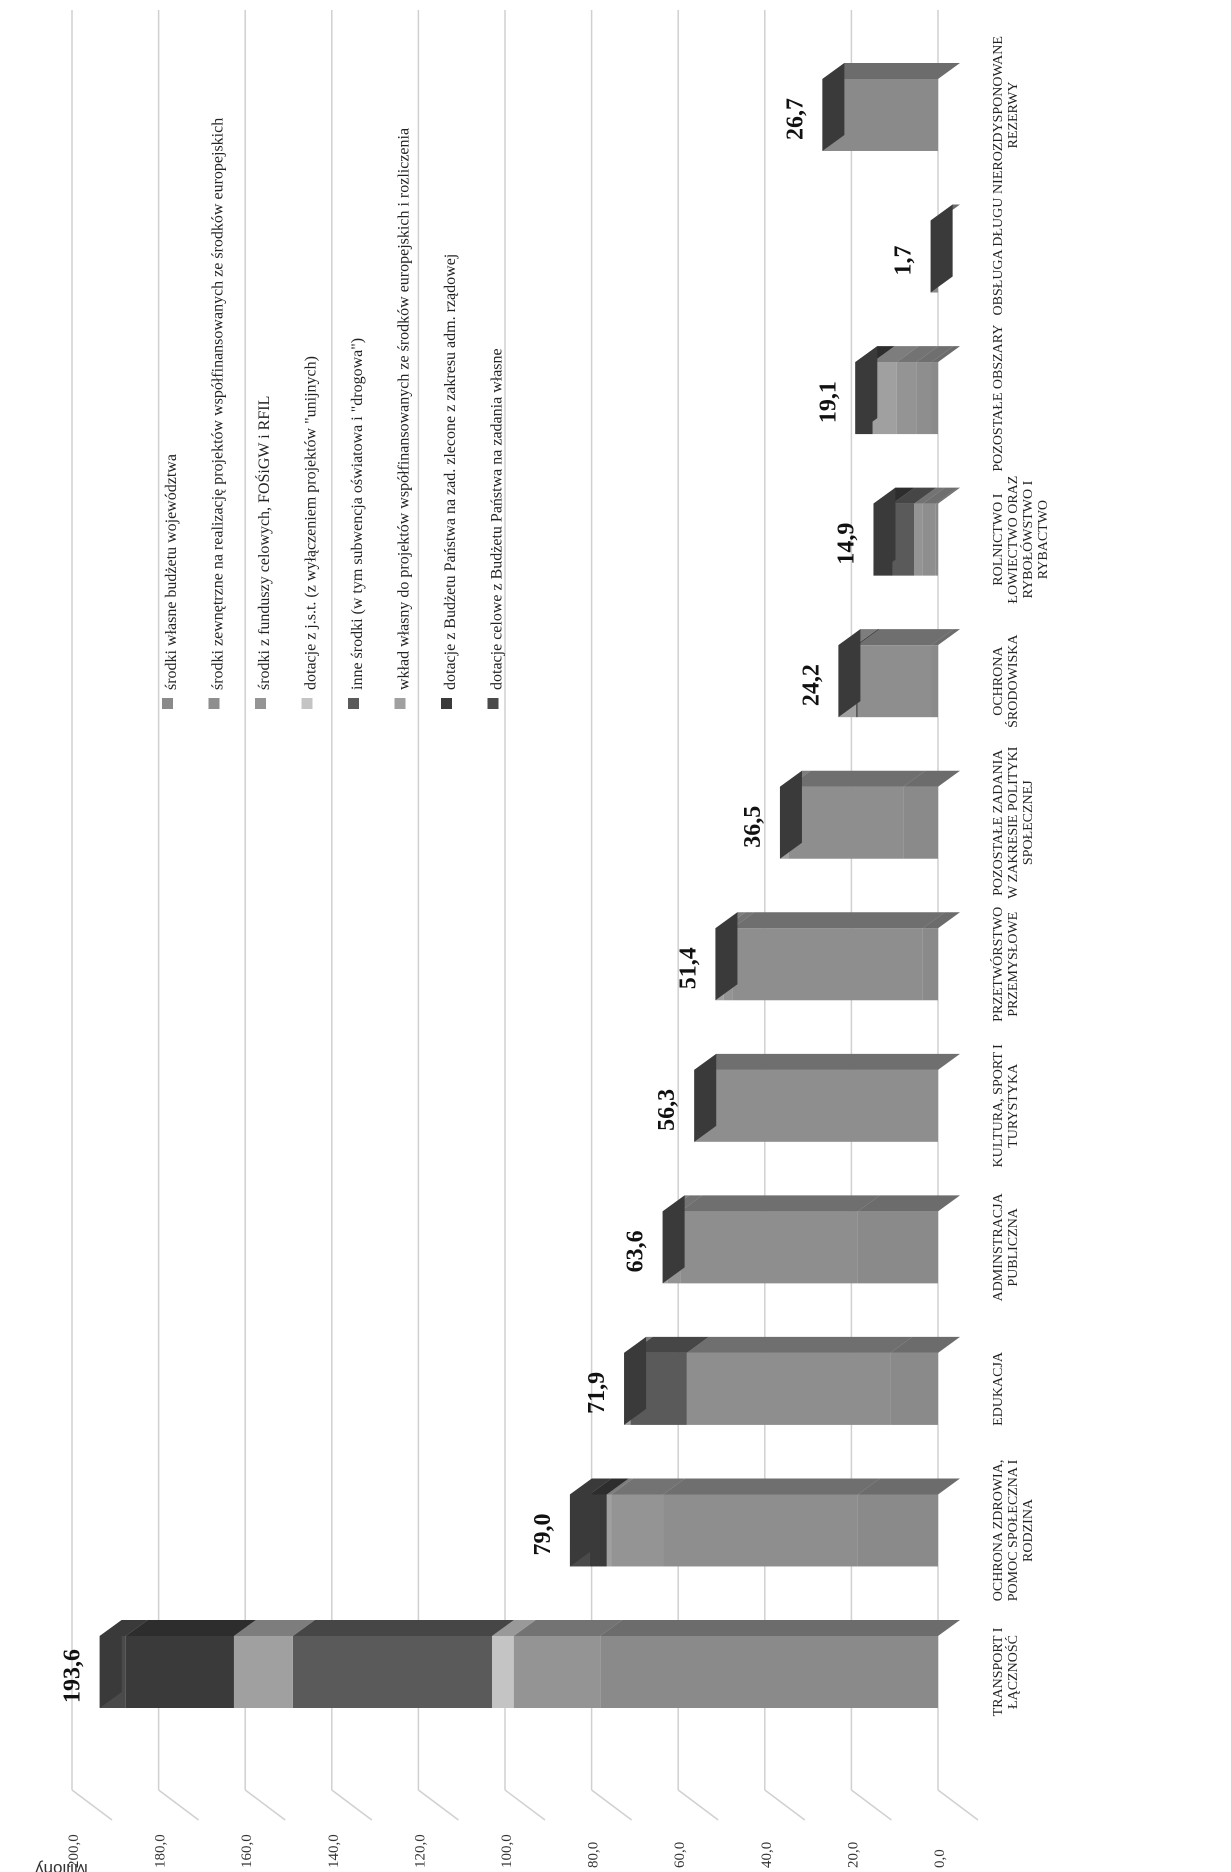 The image size is (1231, 1872). Describe the element at coordinates (998, 1388) in the screenshot. I see `category-label-edukacja: EDUKACJA` at that location.